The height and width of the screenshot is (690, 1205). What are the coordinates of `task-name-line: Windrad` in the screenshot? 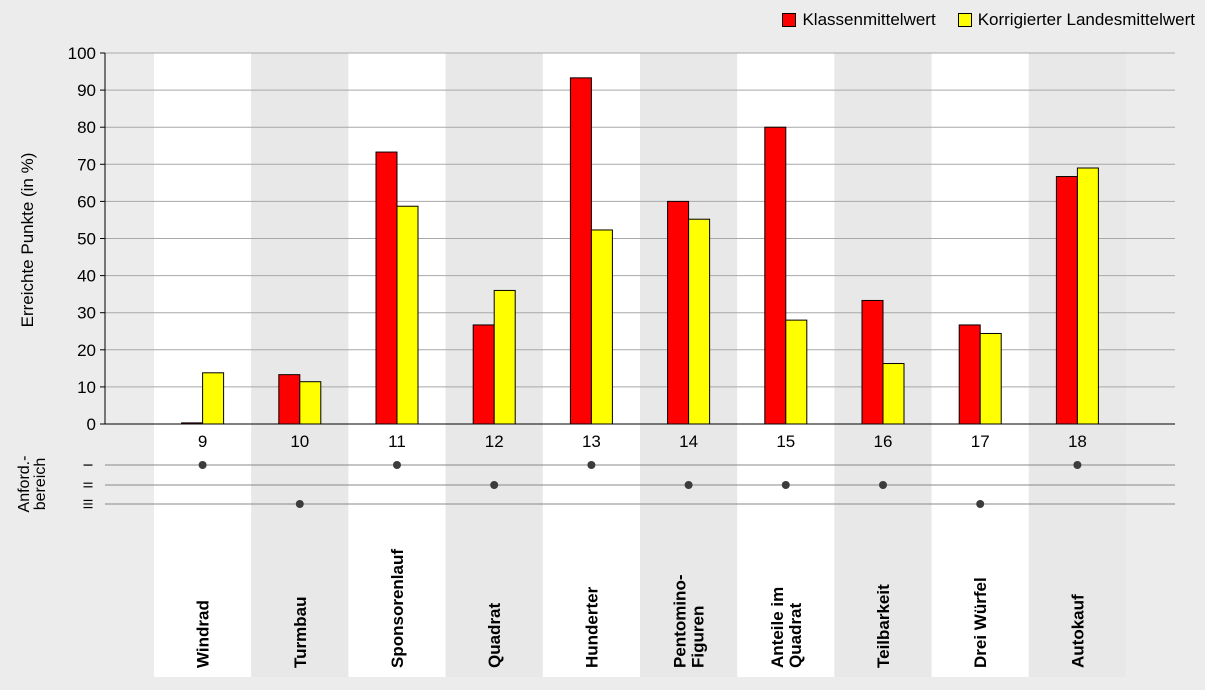 It's located at (203, 634).